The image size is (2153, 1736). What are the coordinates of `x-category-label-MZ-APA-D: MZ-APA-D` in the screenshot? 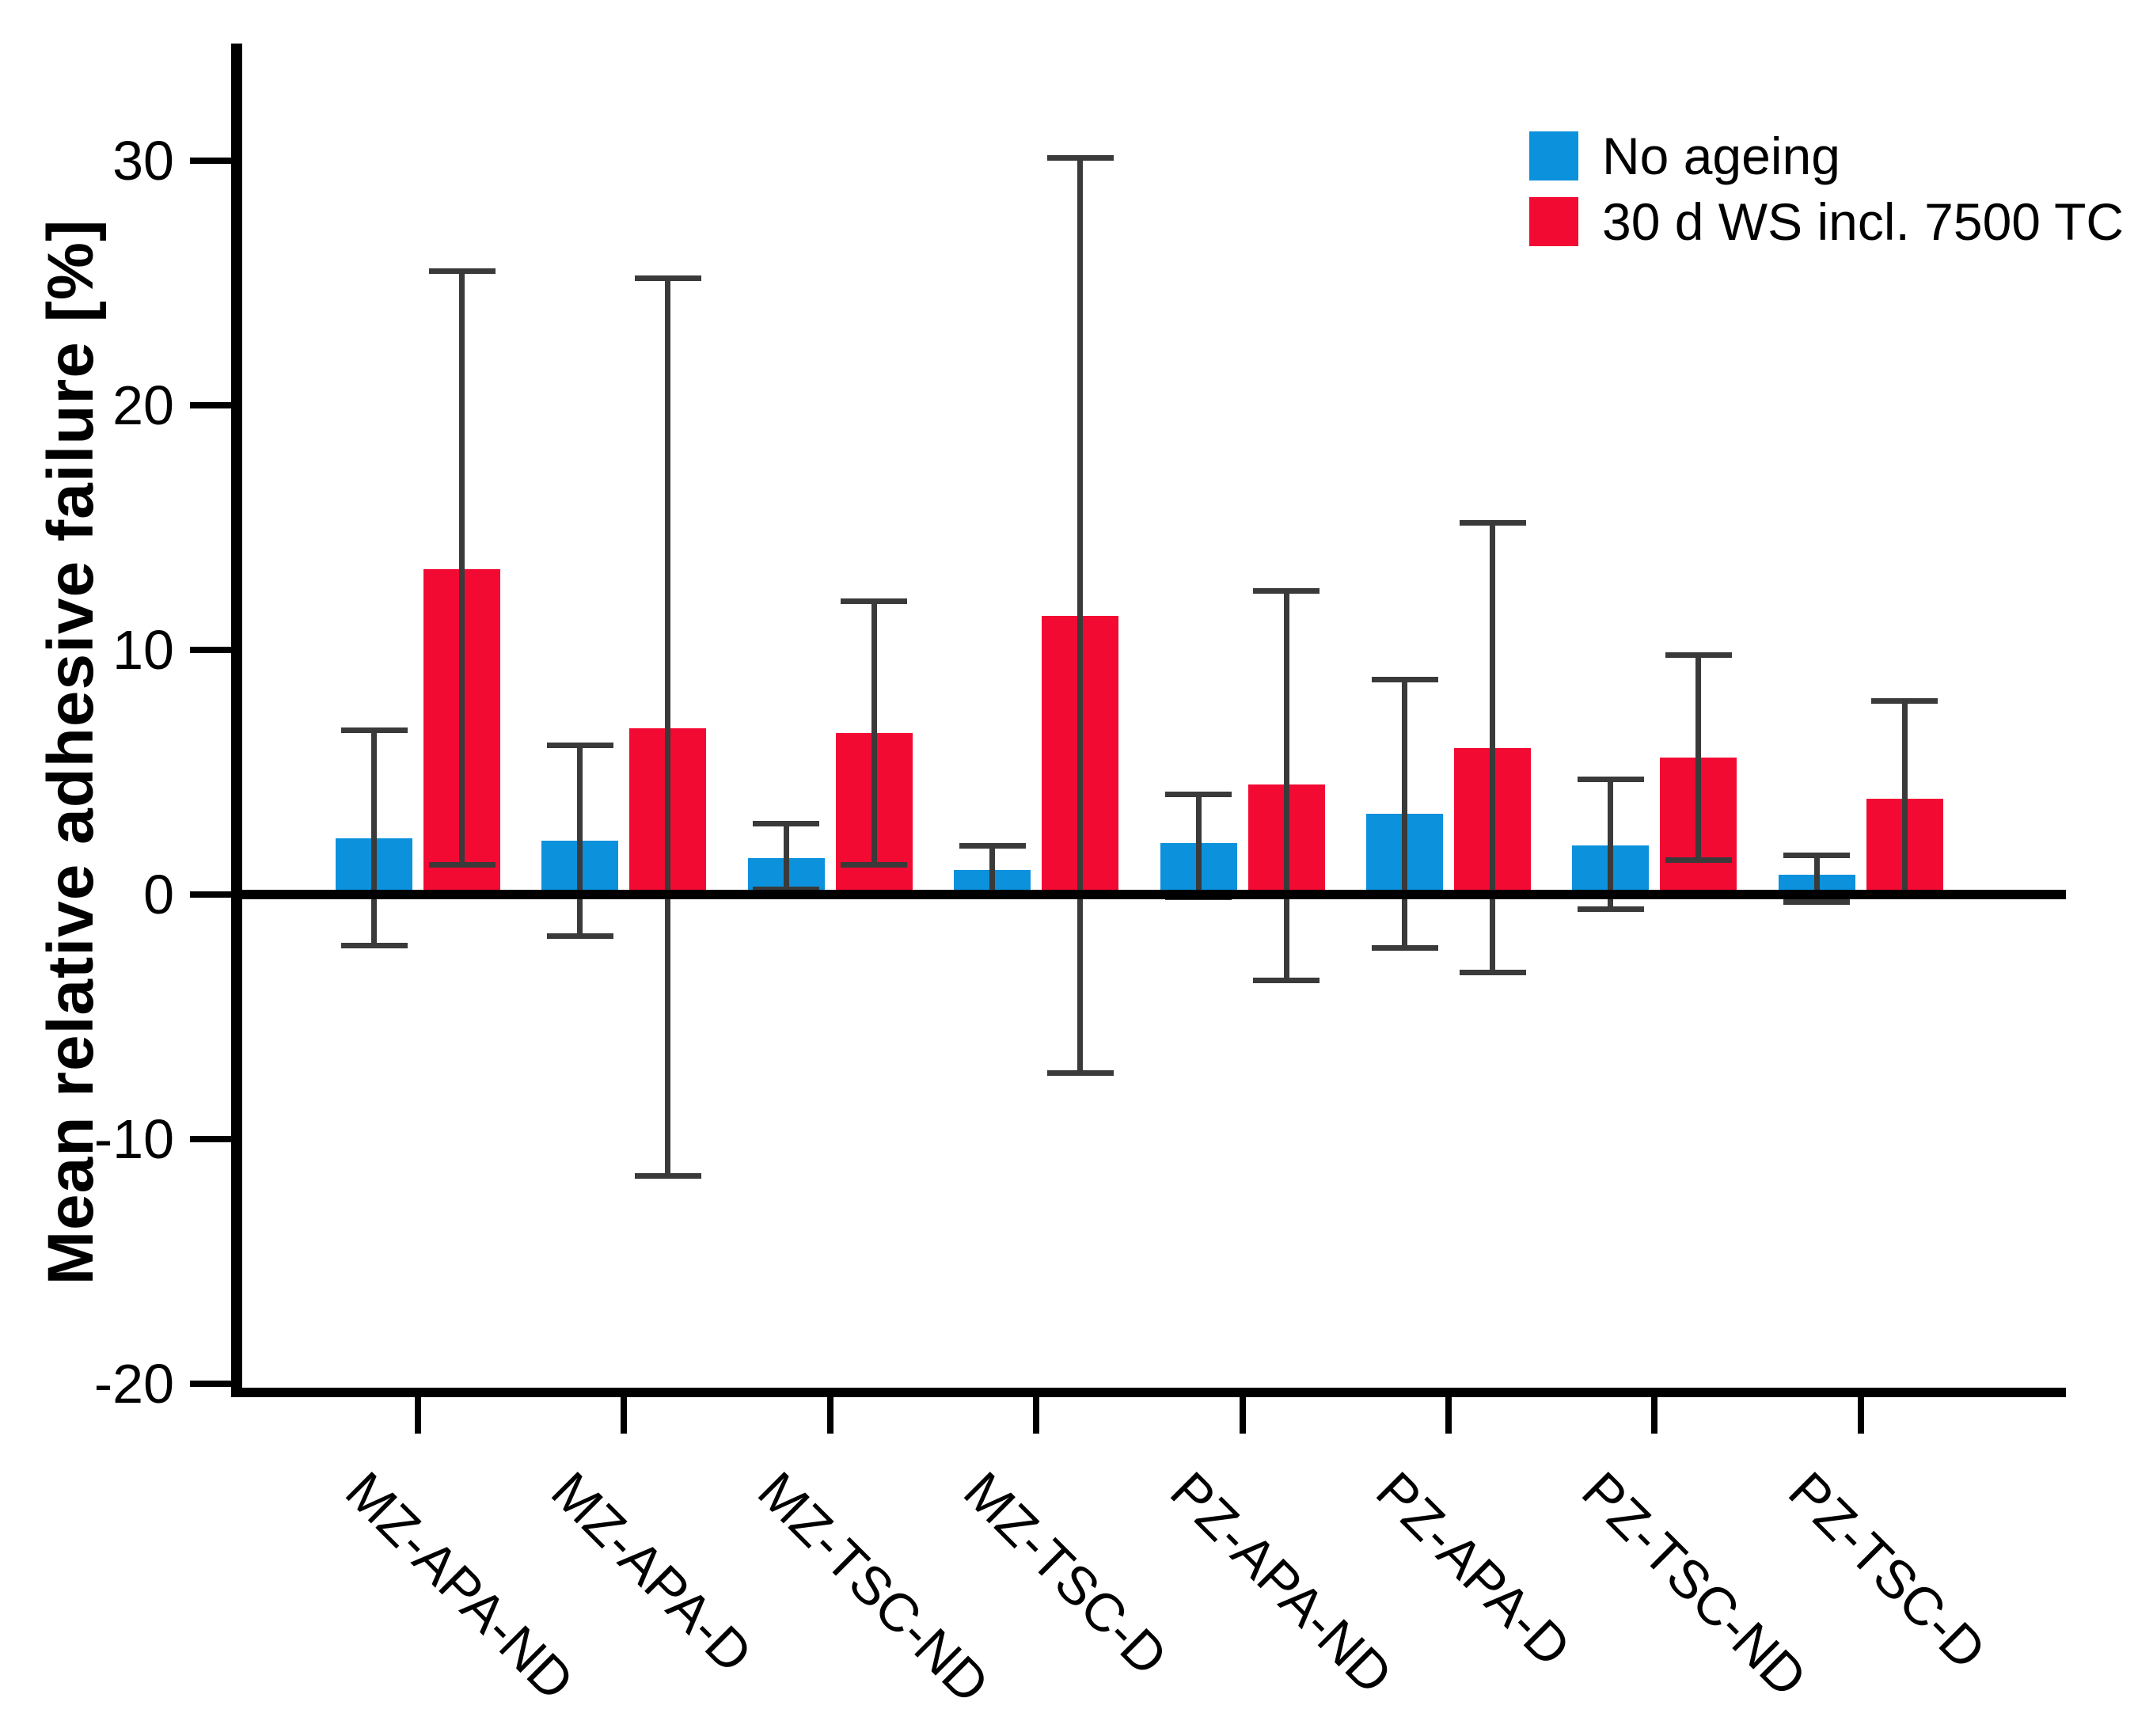 It's located at (652, 1573).